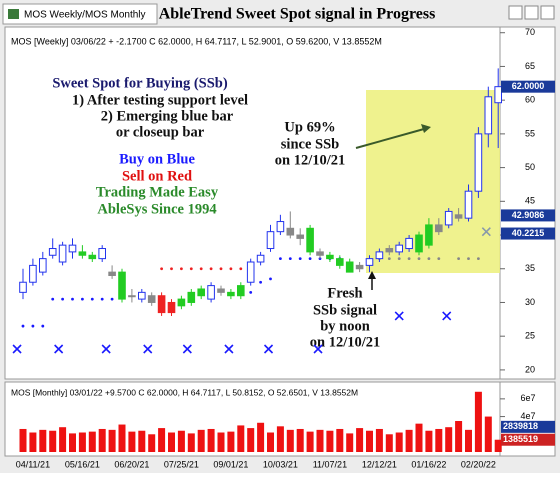 Image resolution: width=560 pixels, height=478 pixels. I want to click on close-button, so click(547, 12).